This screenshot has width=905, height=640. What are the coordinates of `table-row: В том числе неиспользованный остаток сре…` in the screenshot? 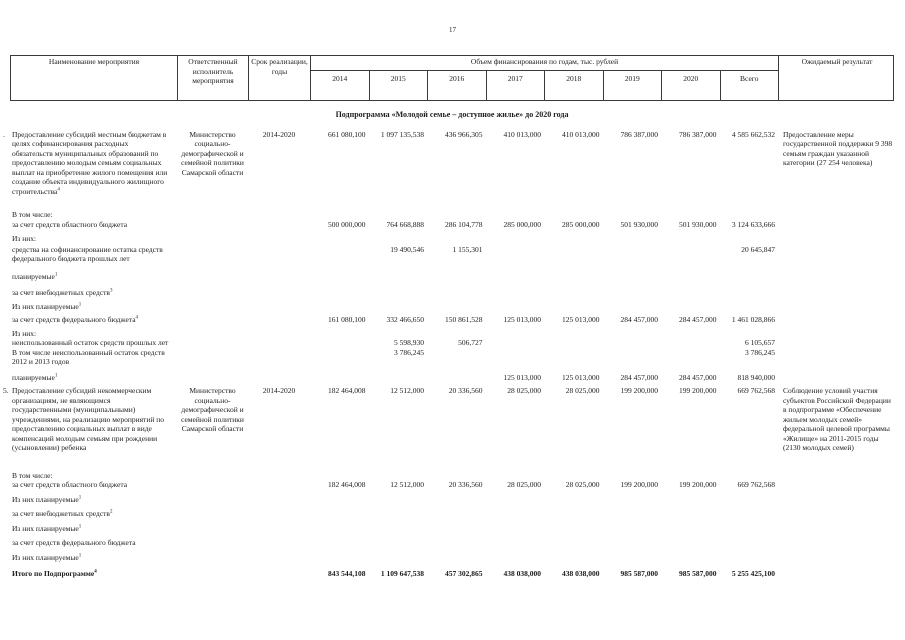 It's located at (452, 357).